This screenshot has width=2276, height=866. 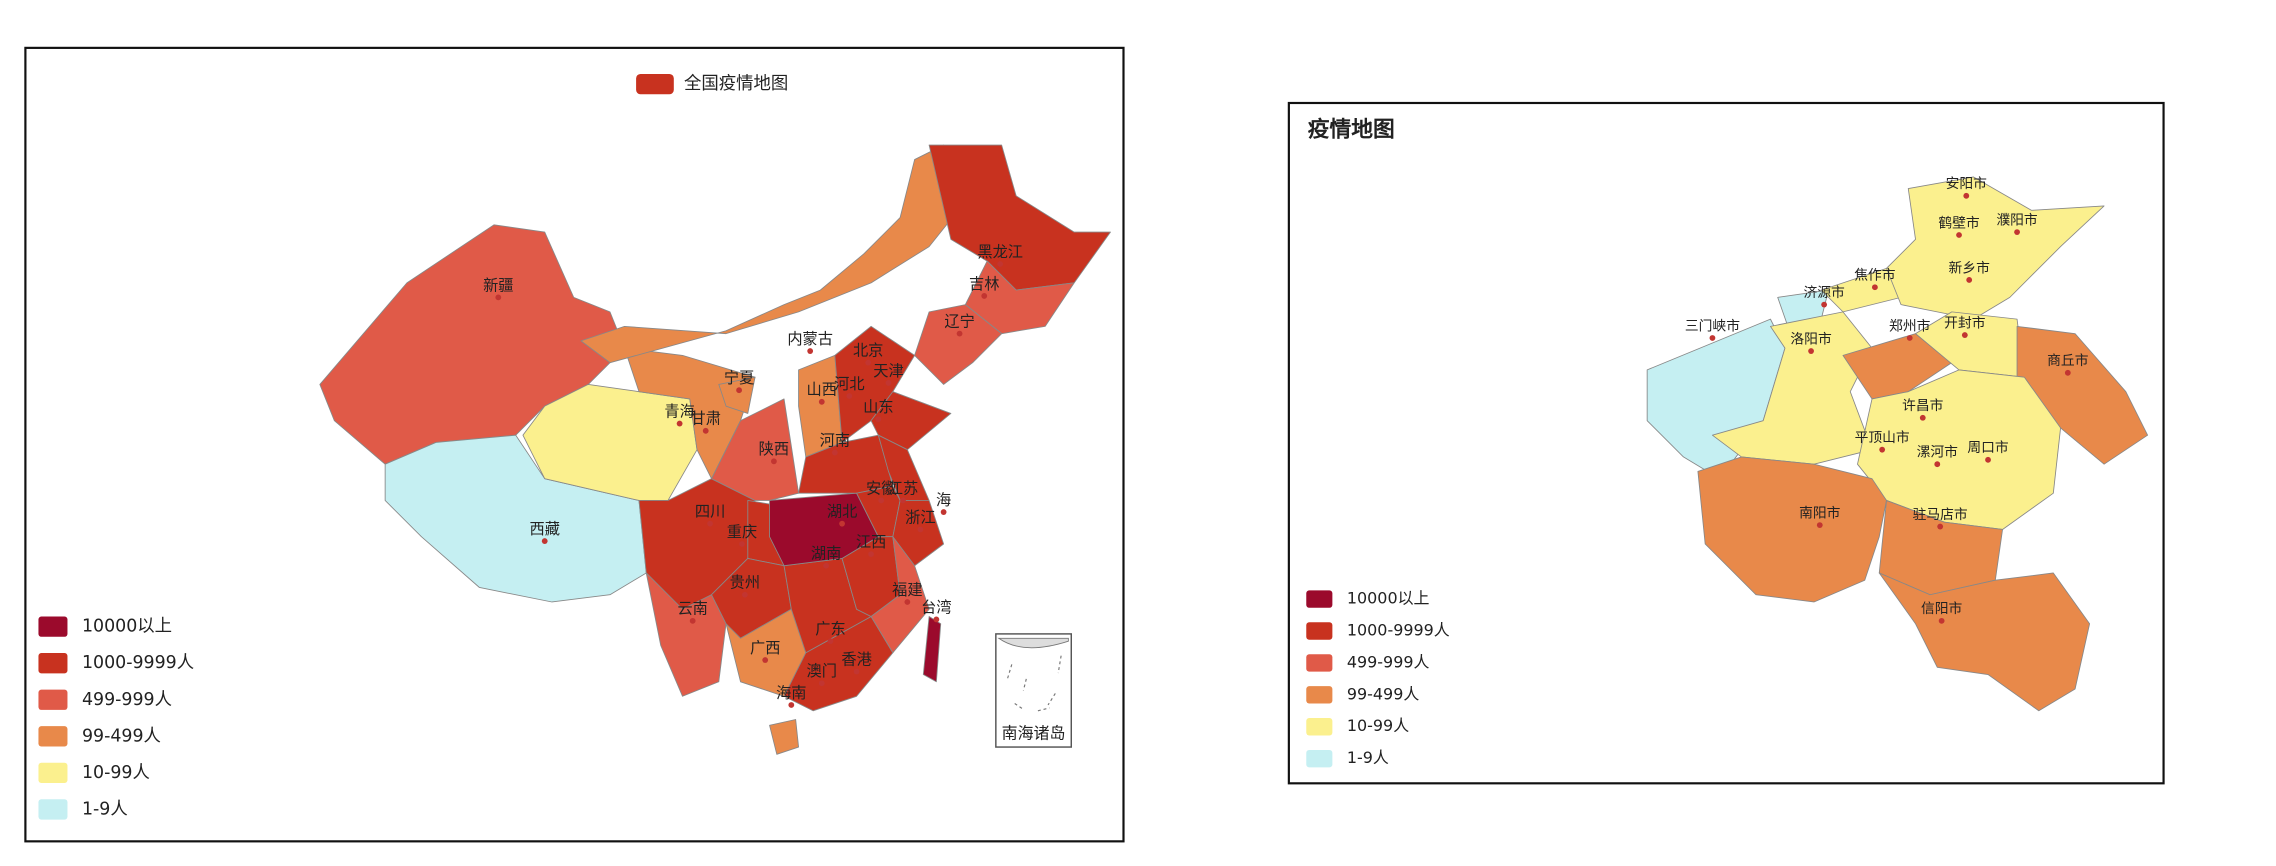 I want to click on region-label: 重庆, so click(x=742, y=532).